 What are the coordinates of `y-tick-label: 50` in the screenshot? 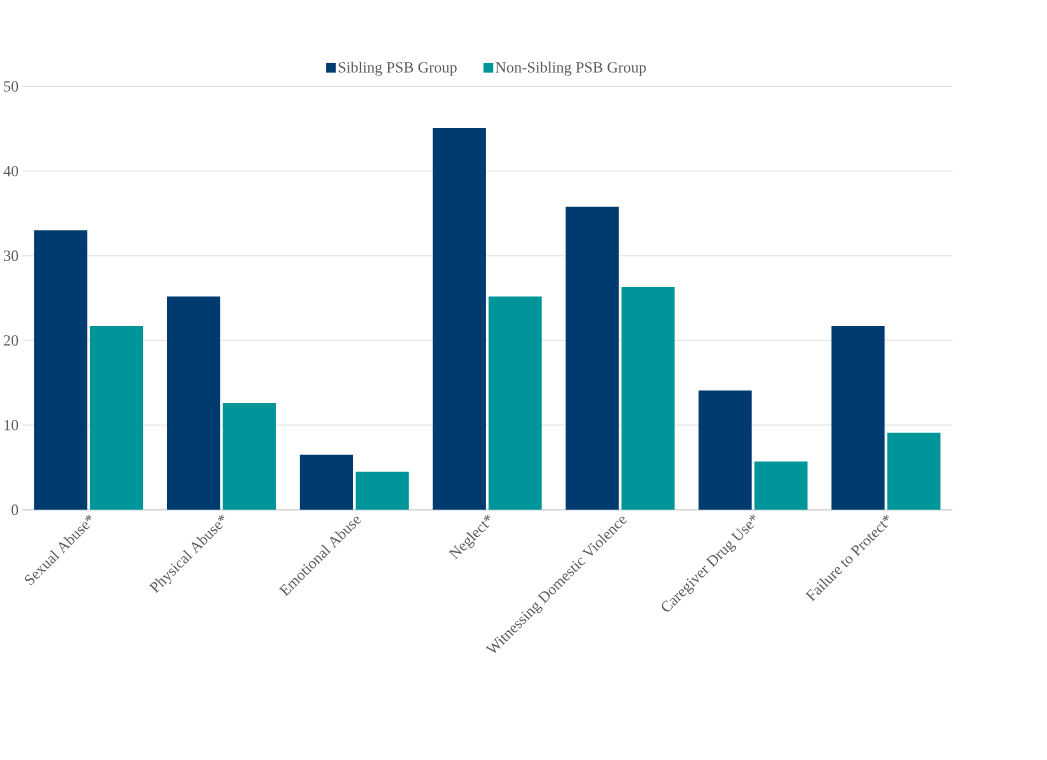 It's located at (11, 86).